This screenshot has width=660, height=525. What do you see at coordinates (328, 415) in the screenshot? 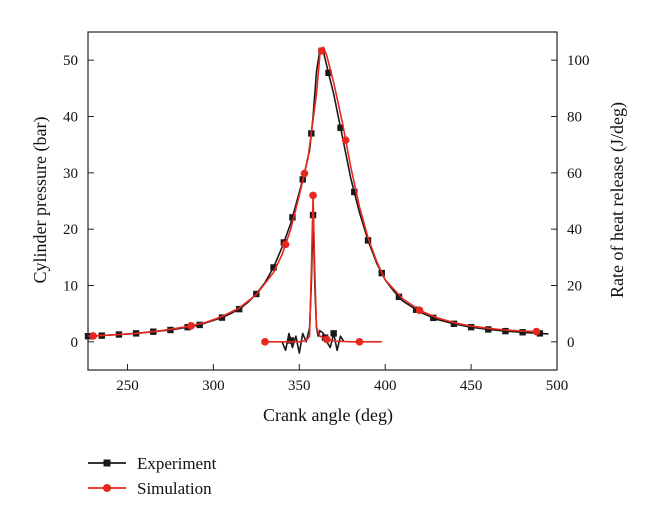
I see `x-axis-title: Crank angle (deg)` at bounding box center [328, 415].